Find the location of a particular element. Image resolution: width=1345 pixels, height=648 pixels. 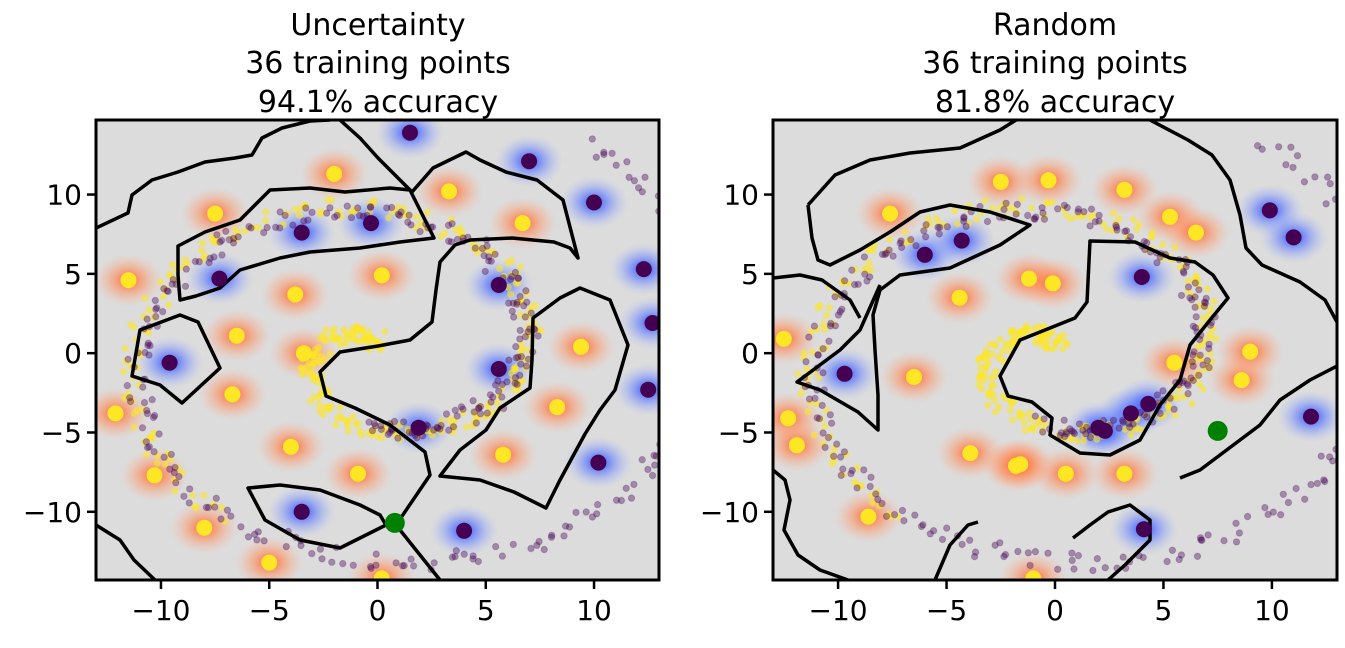

x-tick-label: −10 is located at coordinates (160, 610).